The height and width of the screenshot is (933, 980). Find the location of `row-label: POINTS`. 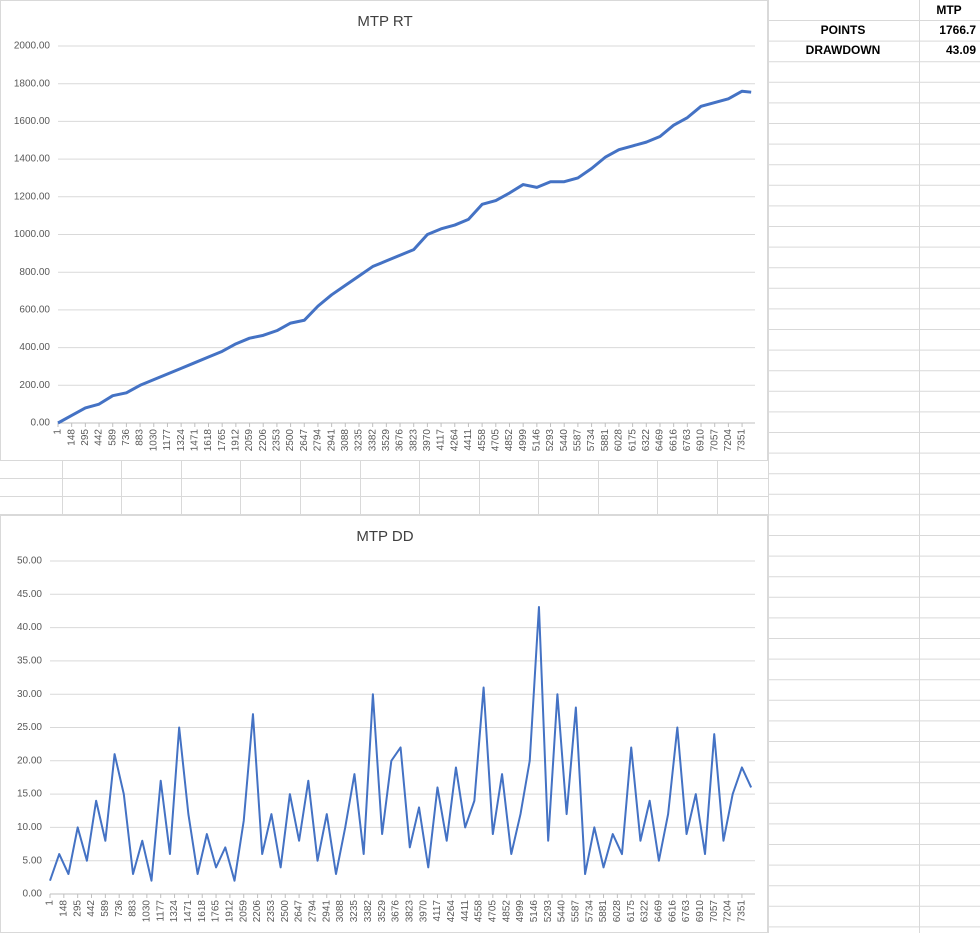

row-label: POINTS is located at coordinates (843, 30).